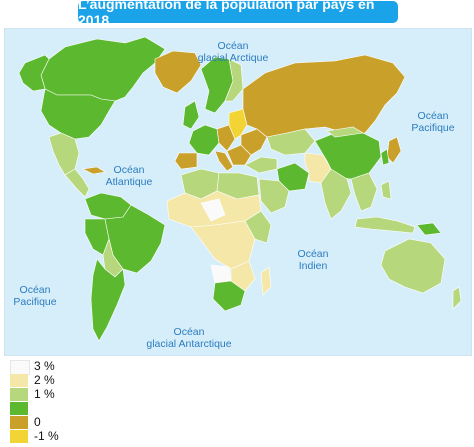  Describe the element at coordinates (429, 229) in the screenshot. I see `country-papua` at that location.